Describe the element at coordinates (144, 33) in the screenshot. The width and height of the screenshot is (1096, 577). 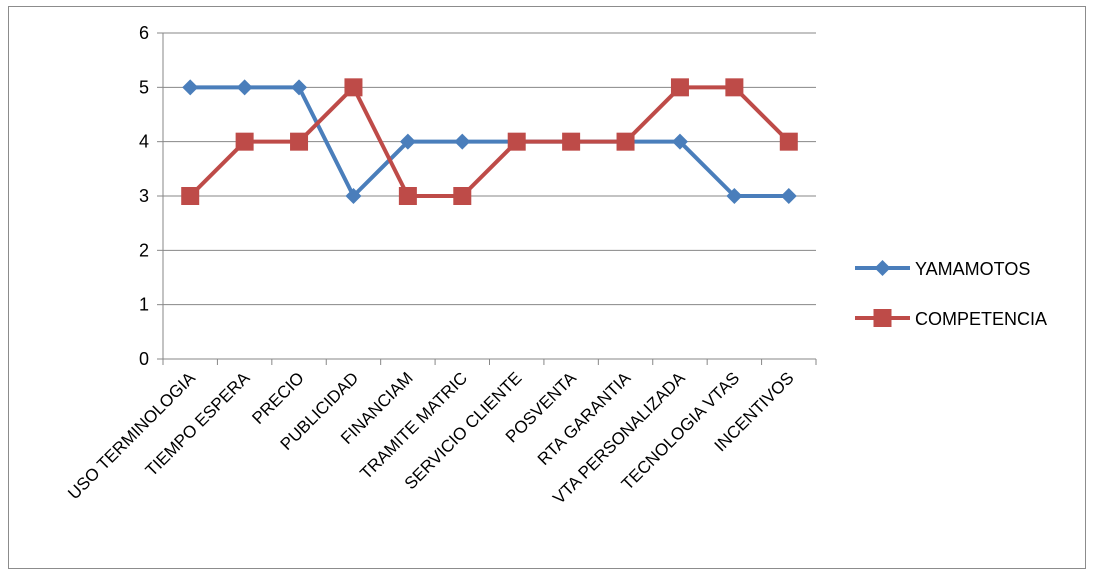
I see `y-tick-label: 6` at that location.